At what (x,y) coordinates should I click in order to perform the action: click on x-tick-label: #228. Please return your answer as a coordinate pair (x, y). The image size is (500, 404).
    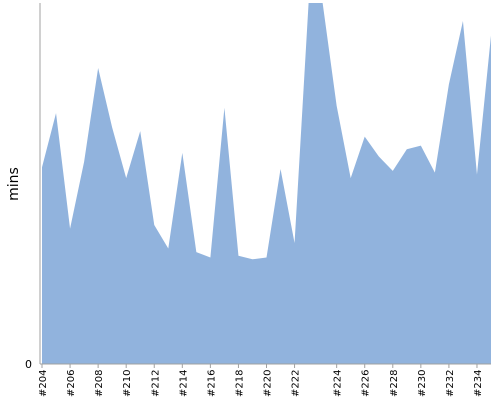
    Looking at the image, I should click on (394, 383).